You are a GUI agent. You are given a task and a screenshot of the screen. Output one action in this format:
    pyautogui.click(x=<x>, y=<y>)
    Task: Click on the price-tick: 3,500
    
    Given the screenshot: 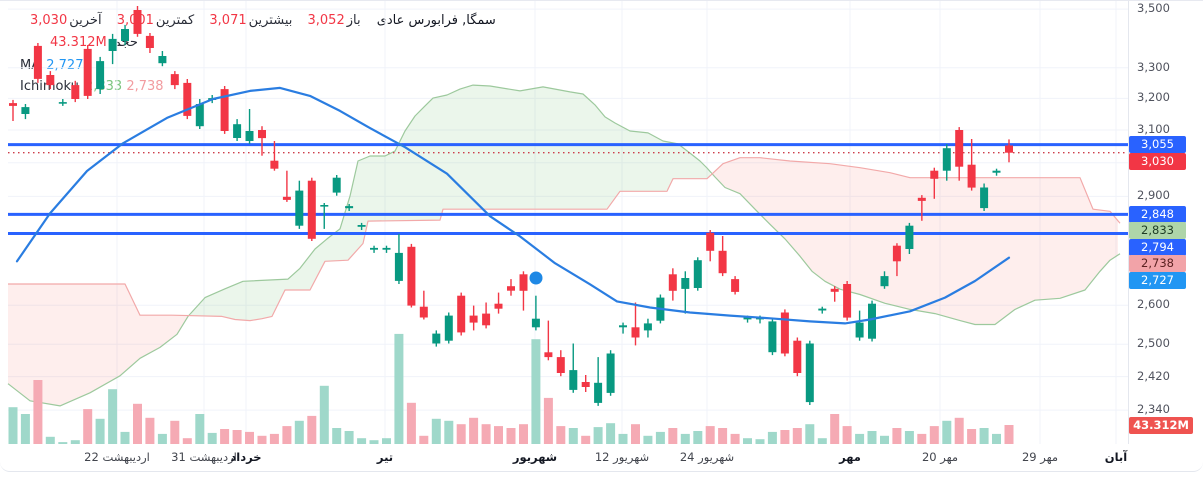 What is the action you would take?
    pyautogui.click(x=1153, y=8)
    